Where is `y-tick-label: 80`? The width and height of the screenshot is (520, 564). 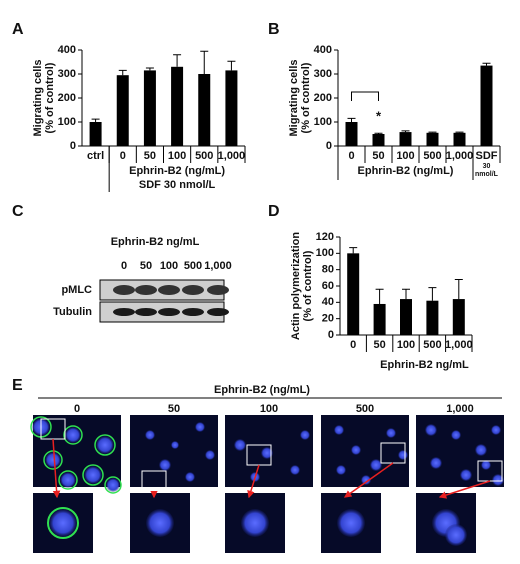
y-tick-label: 80 is located at coordinates (328, 270).